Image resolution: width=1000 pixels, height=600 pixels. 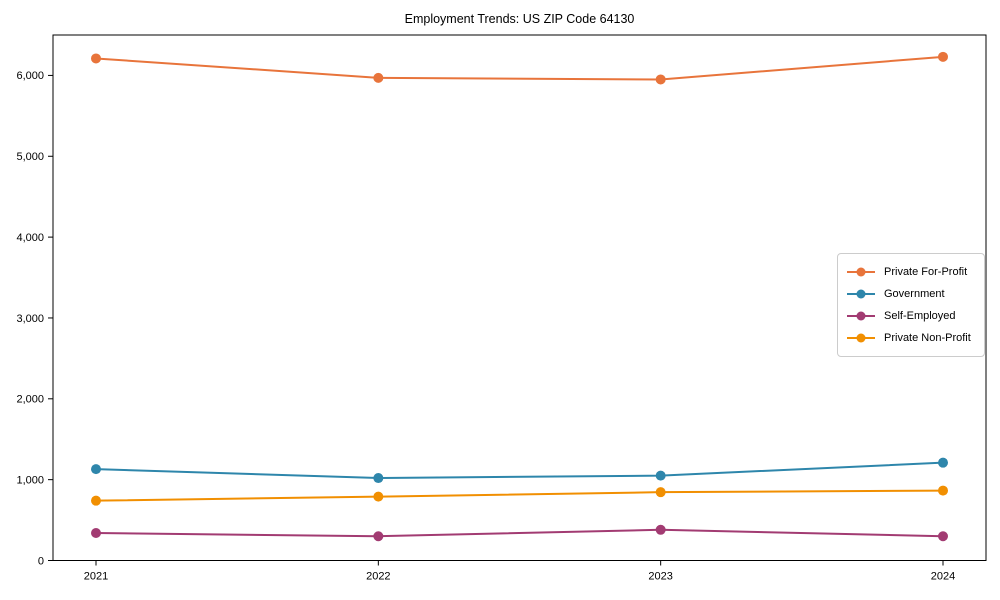 What do you see at coordinates (943, 462) in the screenshot?
I see `data-point-government-2024` at bounding box center [943, 462].